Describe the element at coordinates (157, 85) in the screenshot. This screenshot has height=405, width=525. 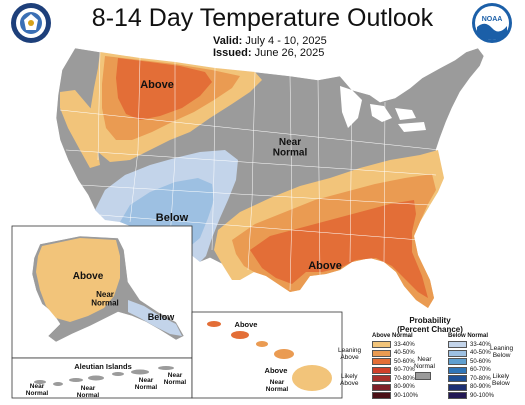
I see `label-conus-above-north: Above` at that location.